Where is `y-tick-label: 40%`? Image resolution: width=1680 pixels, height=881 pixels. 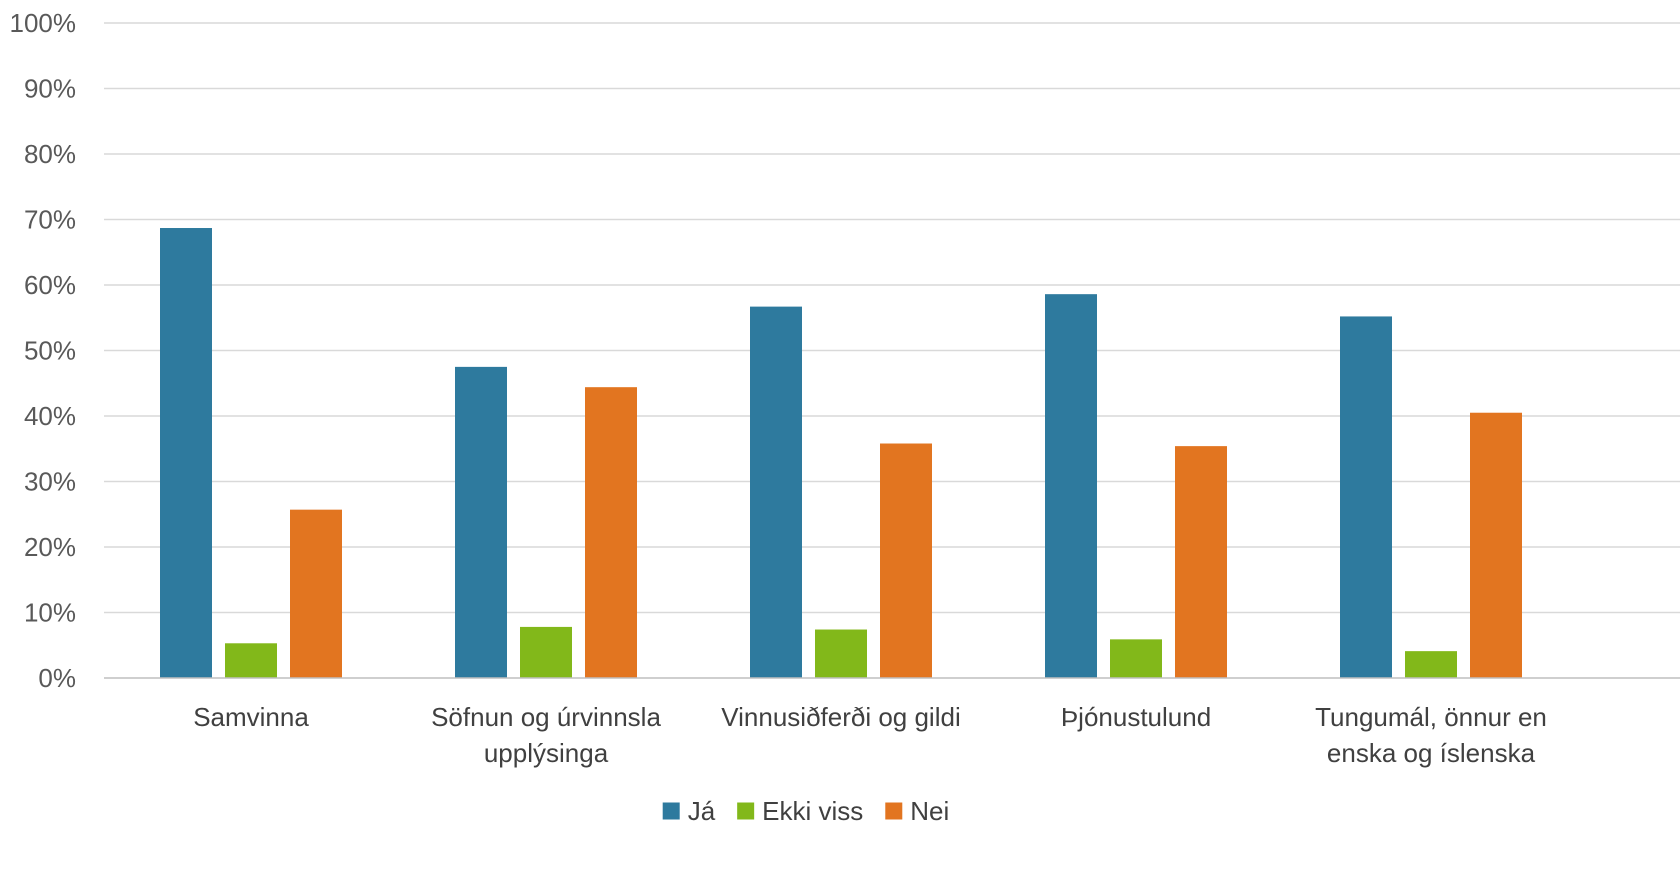 y-tick-label: 40% is located at coordinates (50, 416).